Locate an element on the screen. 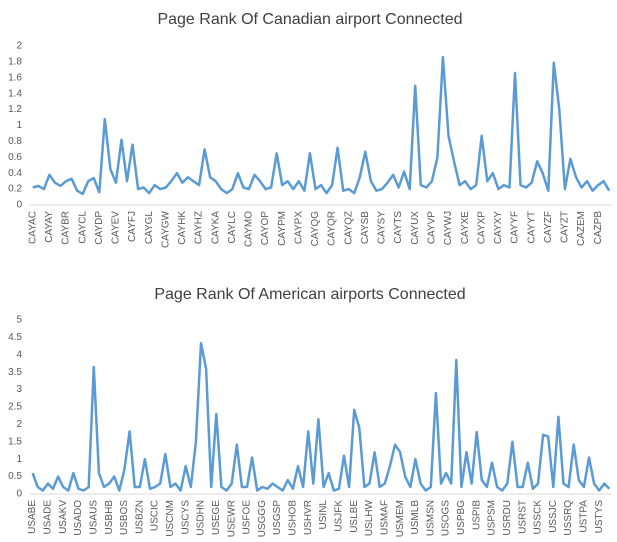  x-tick-label: USMAF is located at coordinates (384, 517).